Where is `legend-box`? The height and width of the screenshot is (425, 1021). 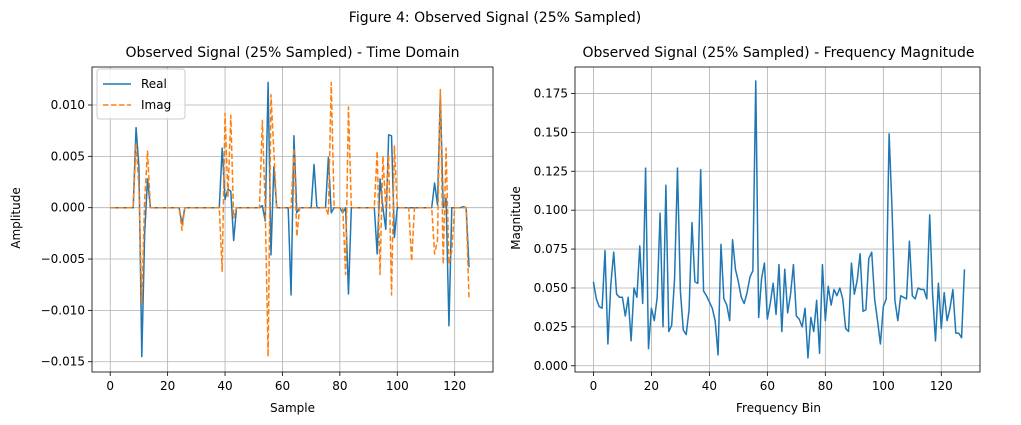 legend-box is located at coordinates (141, 94).